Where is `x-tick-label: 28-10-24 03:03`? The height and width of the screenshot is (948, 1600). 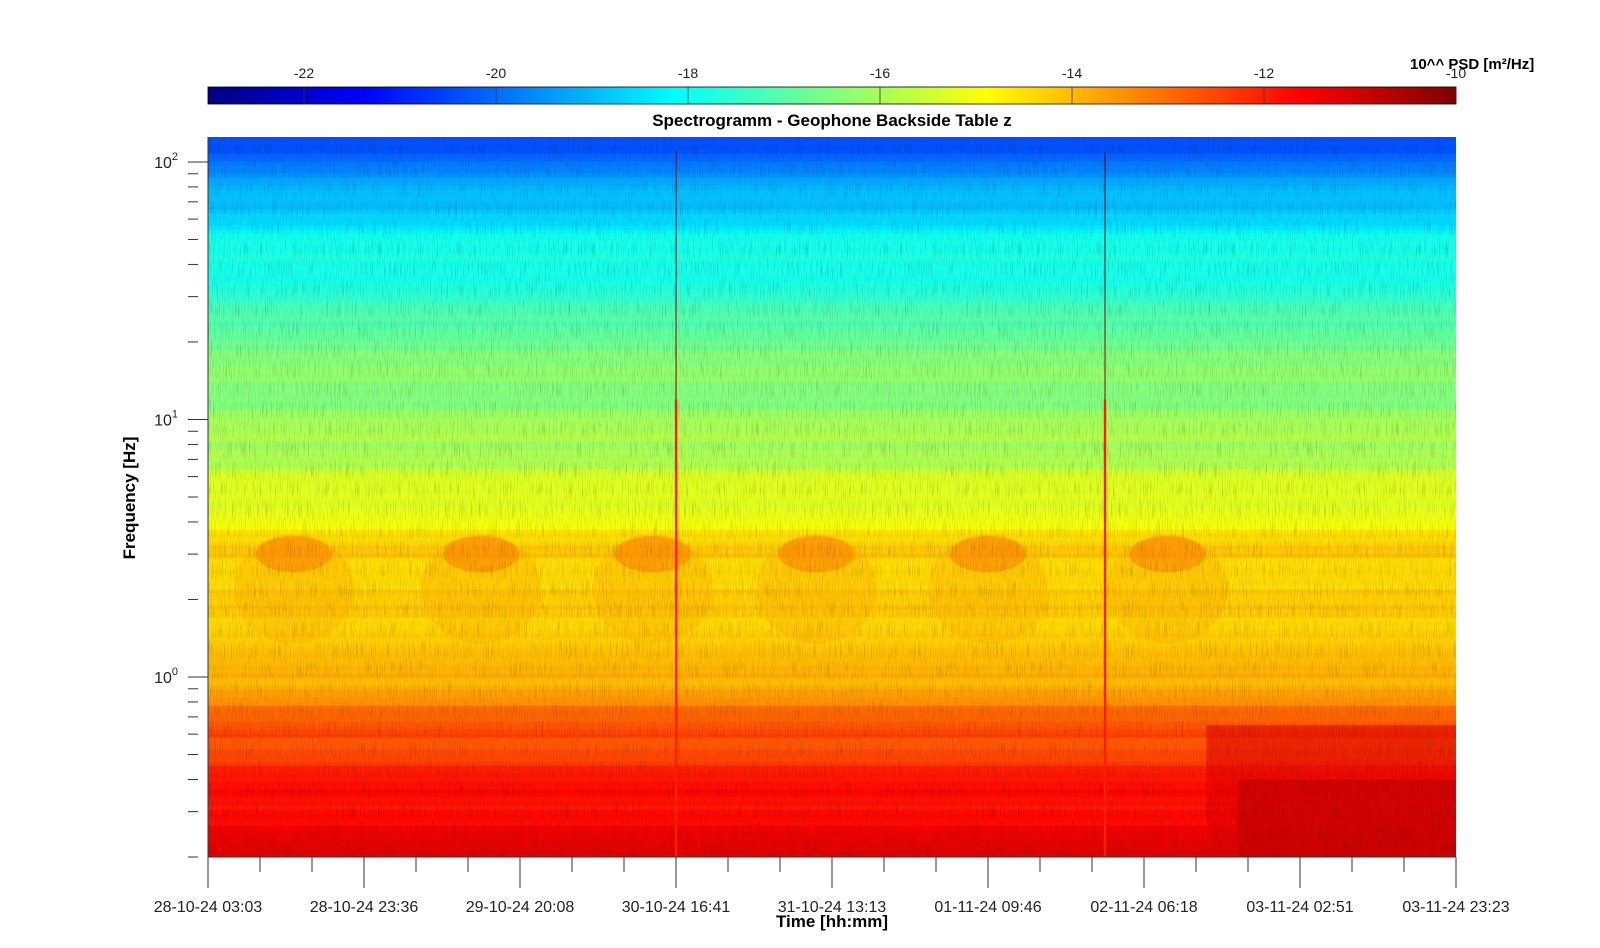
x-tick-label: 28-10-24 03:03 is located at coordinates (208, 907).